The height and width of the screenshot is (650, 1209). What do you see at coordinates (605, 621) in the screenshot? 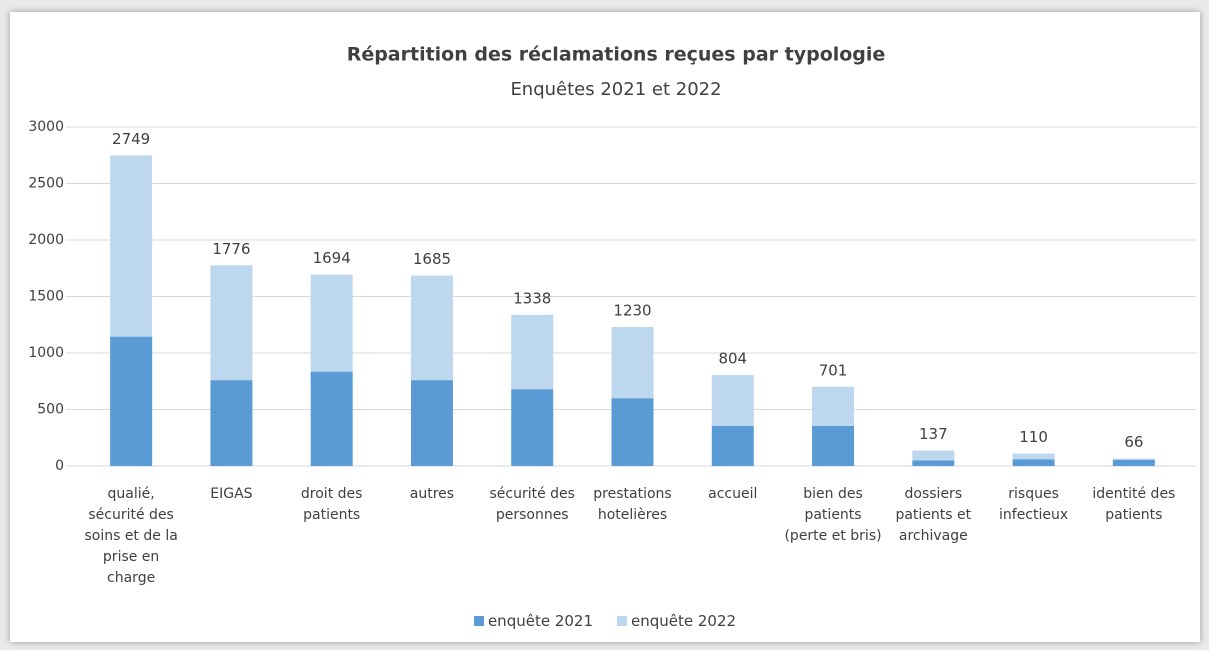
I see `legend: enquête 2021 enquête 2022` at bounding box center [605, 621].